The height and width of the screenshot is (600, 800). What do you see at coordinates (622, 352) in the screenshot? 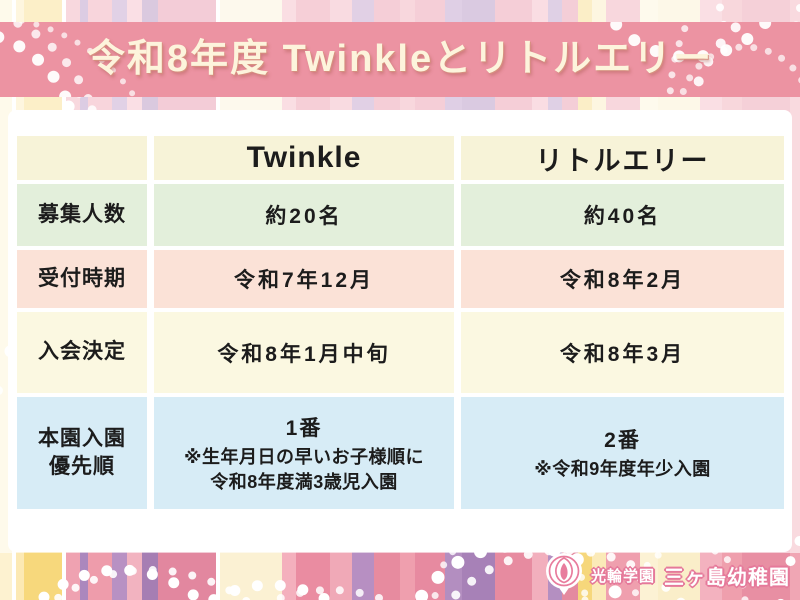
I see `cell-decision-littleairy: 令和8年3月` at bounding box center [622, 352].